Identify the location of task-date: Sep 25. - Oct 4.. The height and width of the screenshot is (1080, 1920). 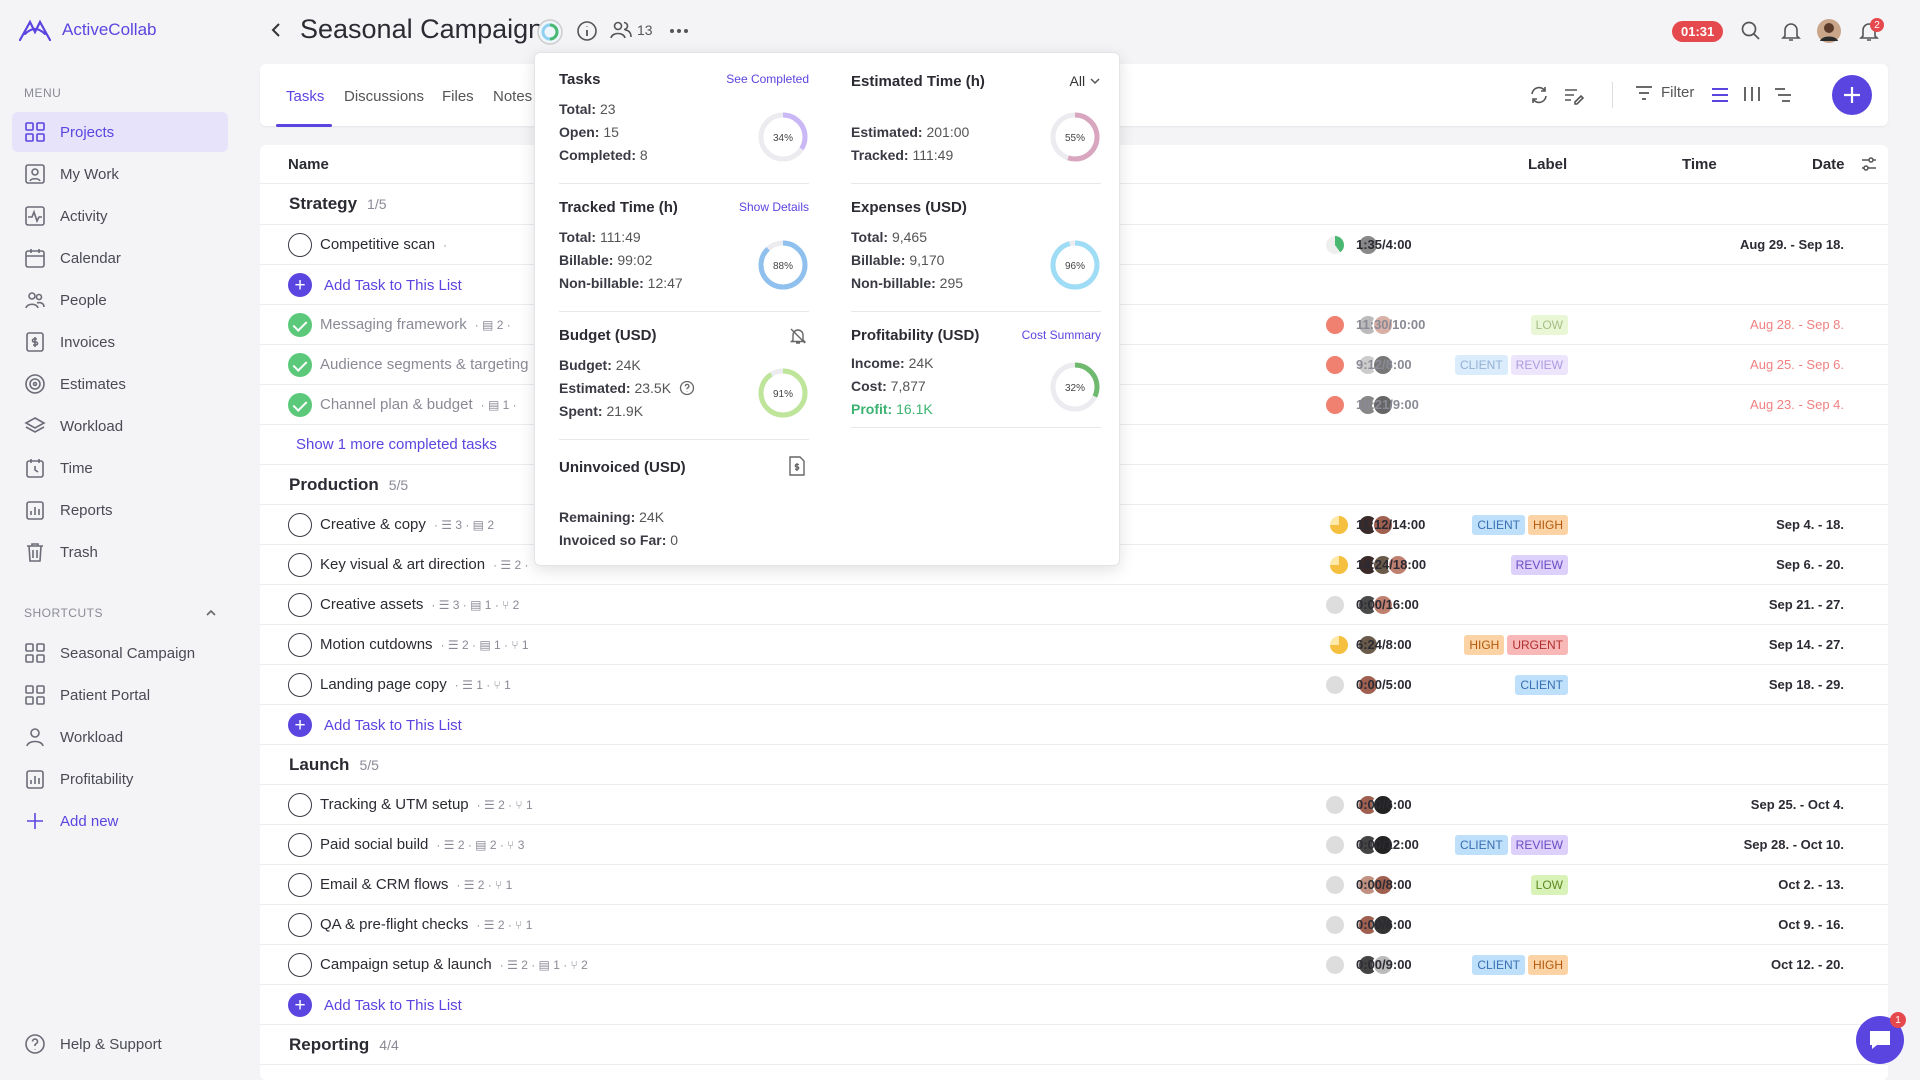
(1797, 804).